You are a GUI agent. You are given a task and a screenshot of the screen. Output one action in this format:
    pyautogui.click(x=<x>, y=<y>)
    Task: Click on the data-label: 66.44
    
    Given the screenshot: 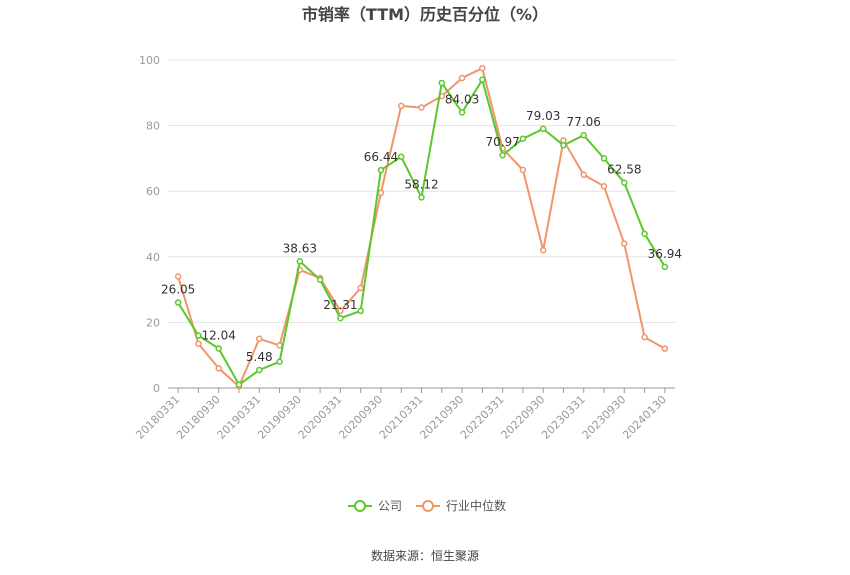 What is the action you would take?
    pyautogui.click(x=381, y=157)
    